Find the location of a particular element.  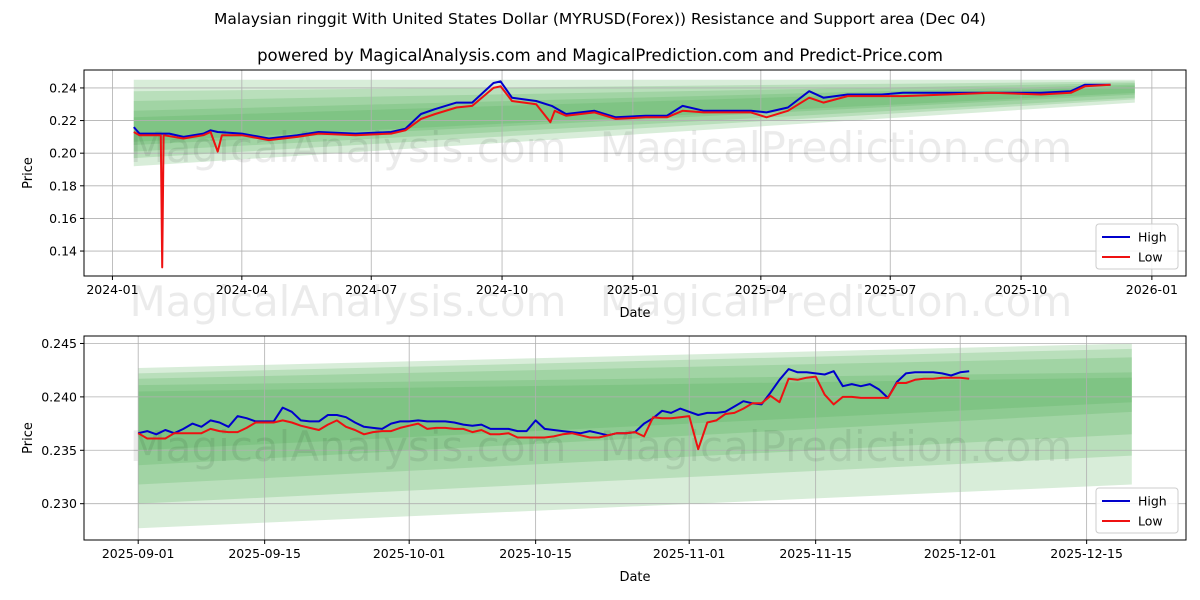

x-tick-label: 2024-07 is located at coordinates (371, 289).